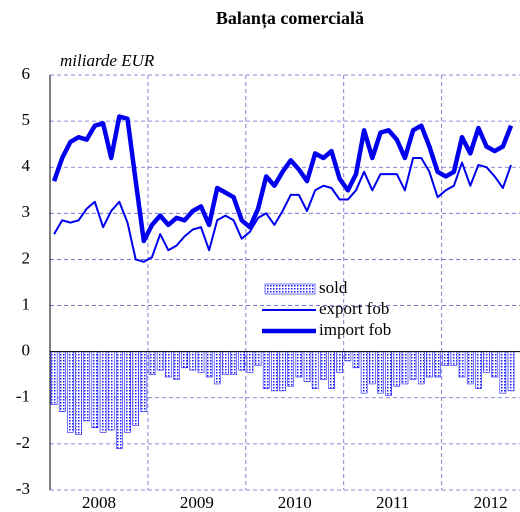 Image resolution: width=520 pixels, height=512 pixels. I want to click on legend-label: sold, so click(333, 287).